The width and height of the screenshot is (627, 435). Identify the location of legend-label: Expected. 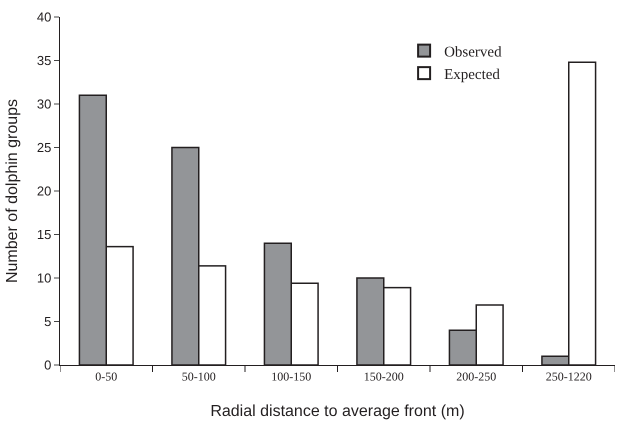
(472, 75).